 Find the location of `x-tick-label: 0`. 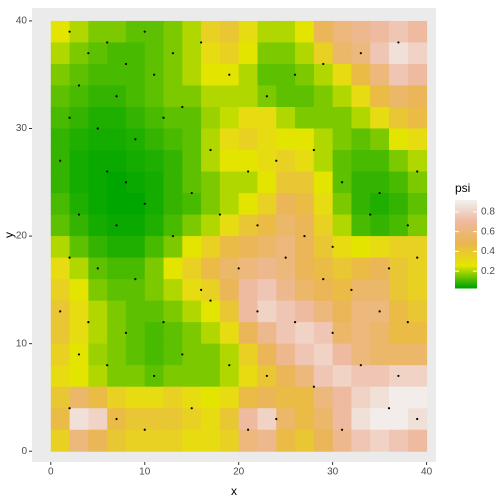

x-tick-label: 0 is located at coordinates (51, 472).